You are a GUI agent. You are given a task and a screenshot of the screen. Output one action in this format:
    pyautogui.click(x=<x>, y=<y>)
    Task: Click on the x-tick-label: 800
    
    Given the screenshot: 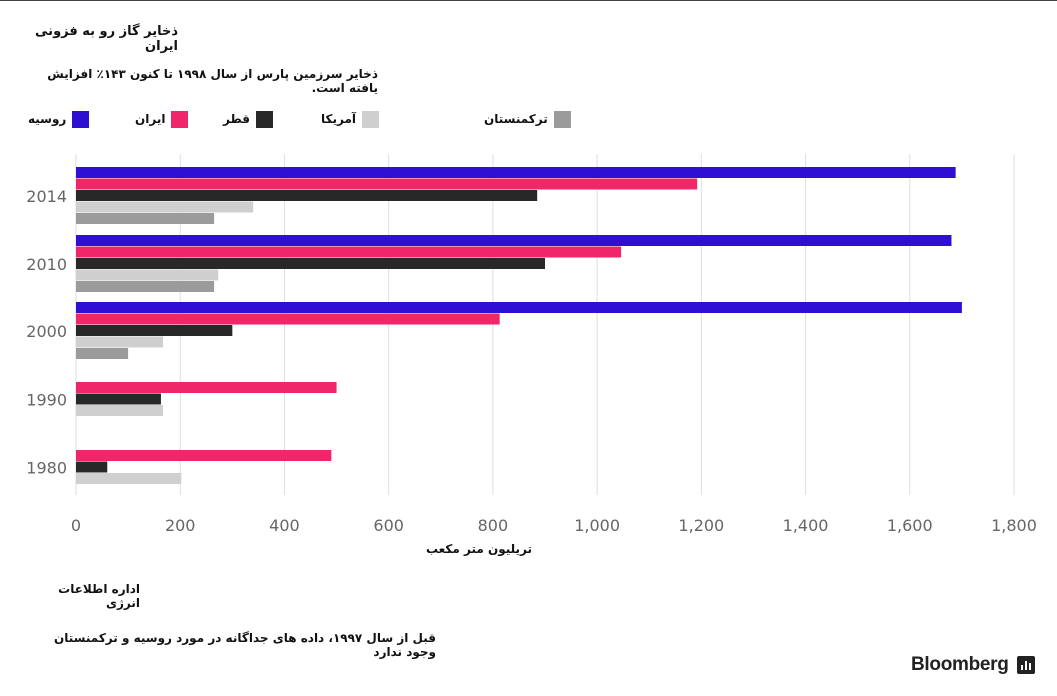 What is the action you would take?
    pyautogui.click(x=493, y=525)
    